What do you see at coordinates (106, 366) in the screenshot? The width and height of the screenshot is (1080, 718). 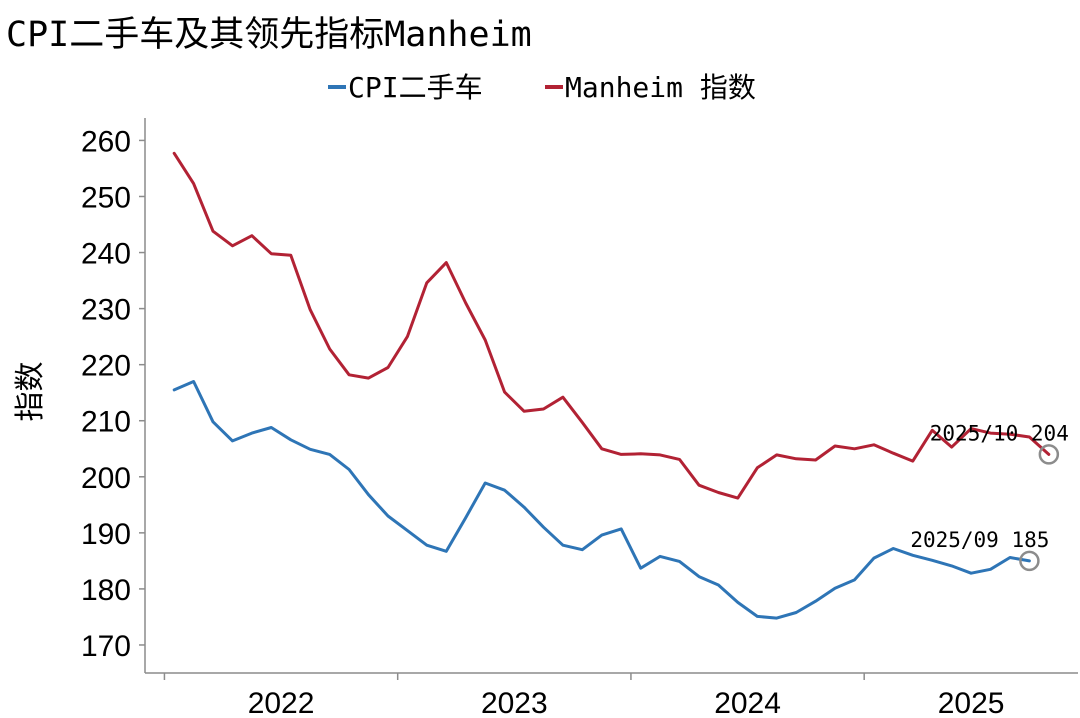 I see `y-tick-label: 220` at bounding box center [106, 366].